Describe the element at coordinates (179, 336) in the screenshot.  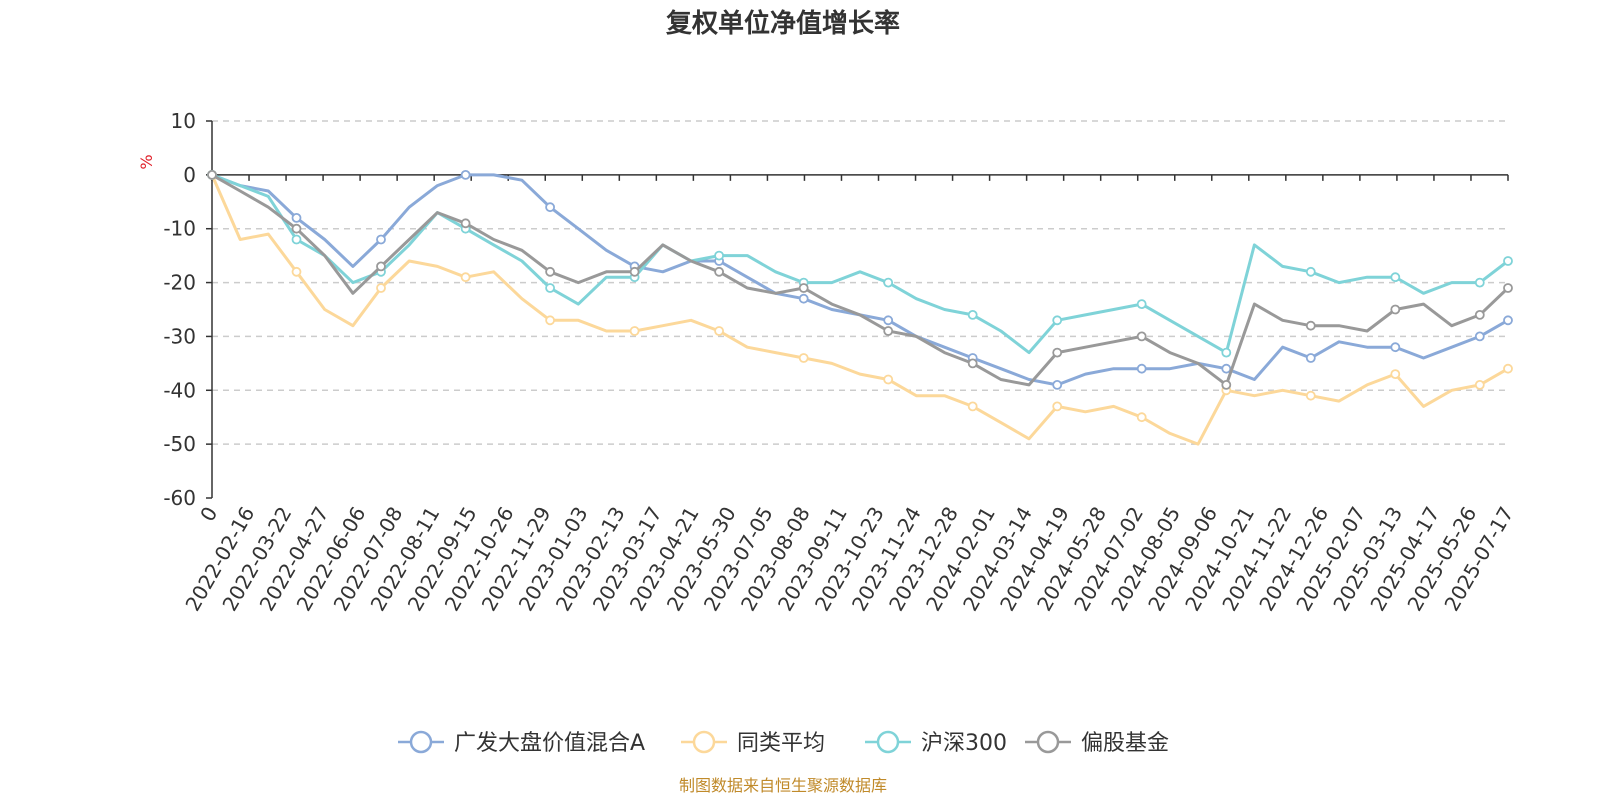
I see `y-tick-label: -30` at that location.